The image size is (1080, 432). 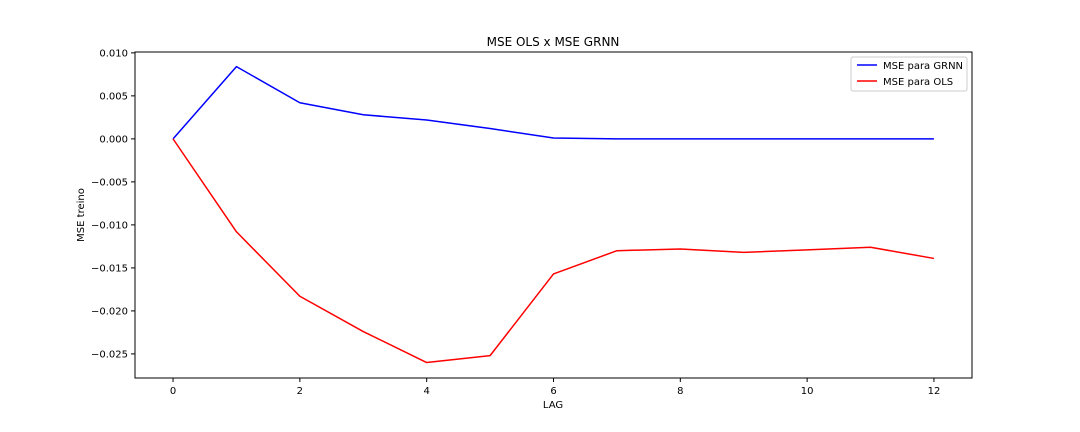 What do you see at coordinates (923, 66) in the screenshot?
I see `legend-label-grnn: MSE para GRNN` at bounding box center [923, 66].